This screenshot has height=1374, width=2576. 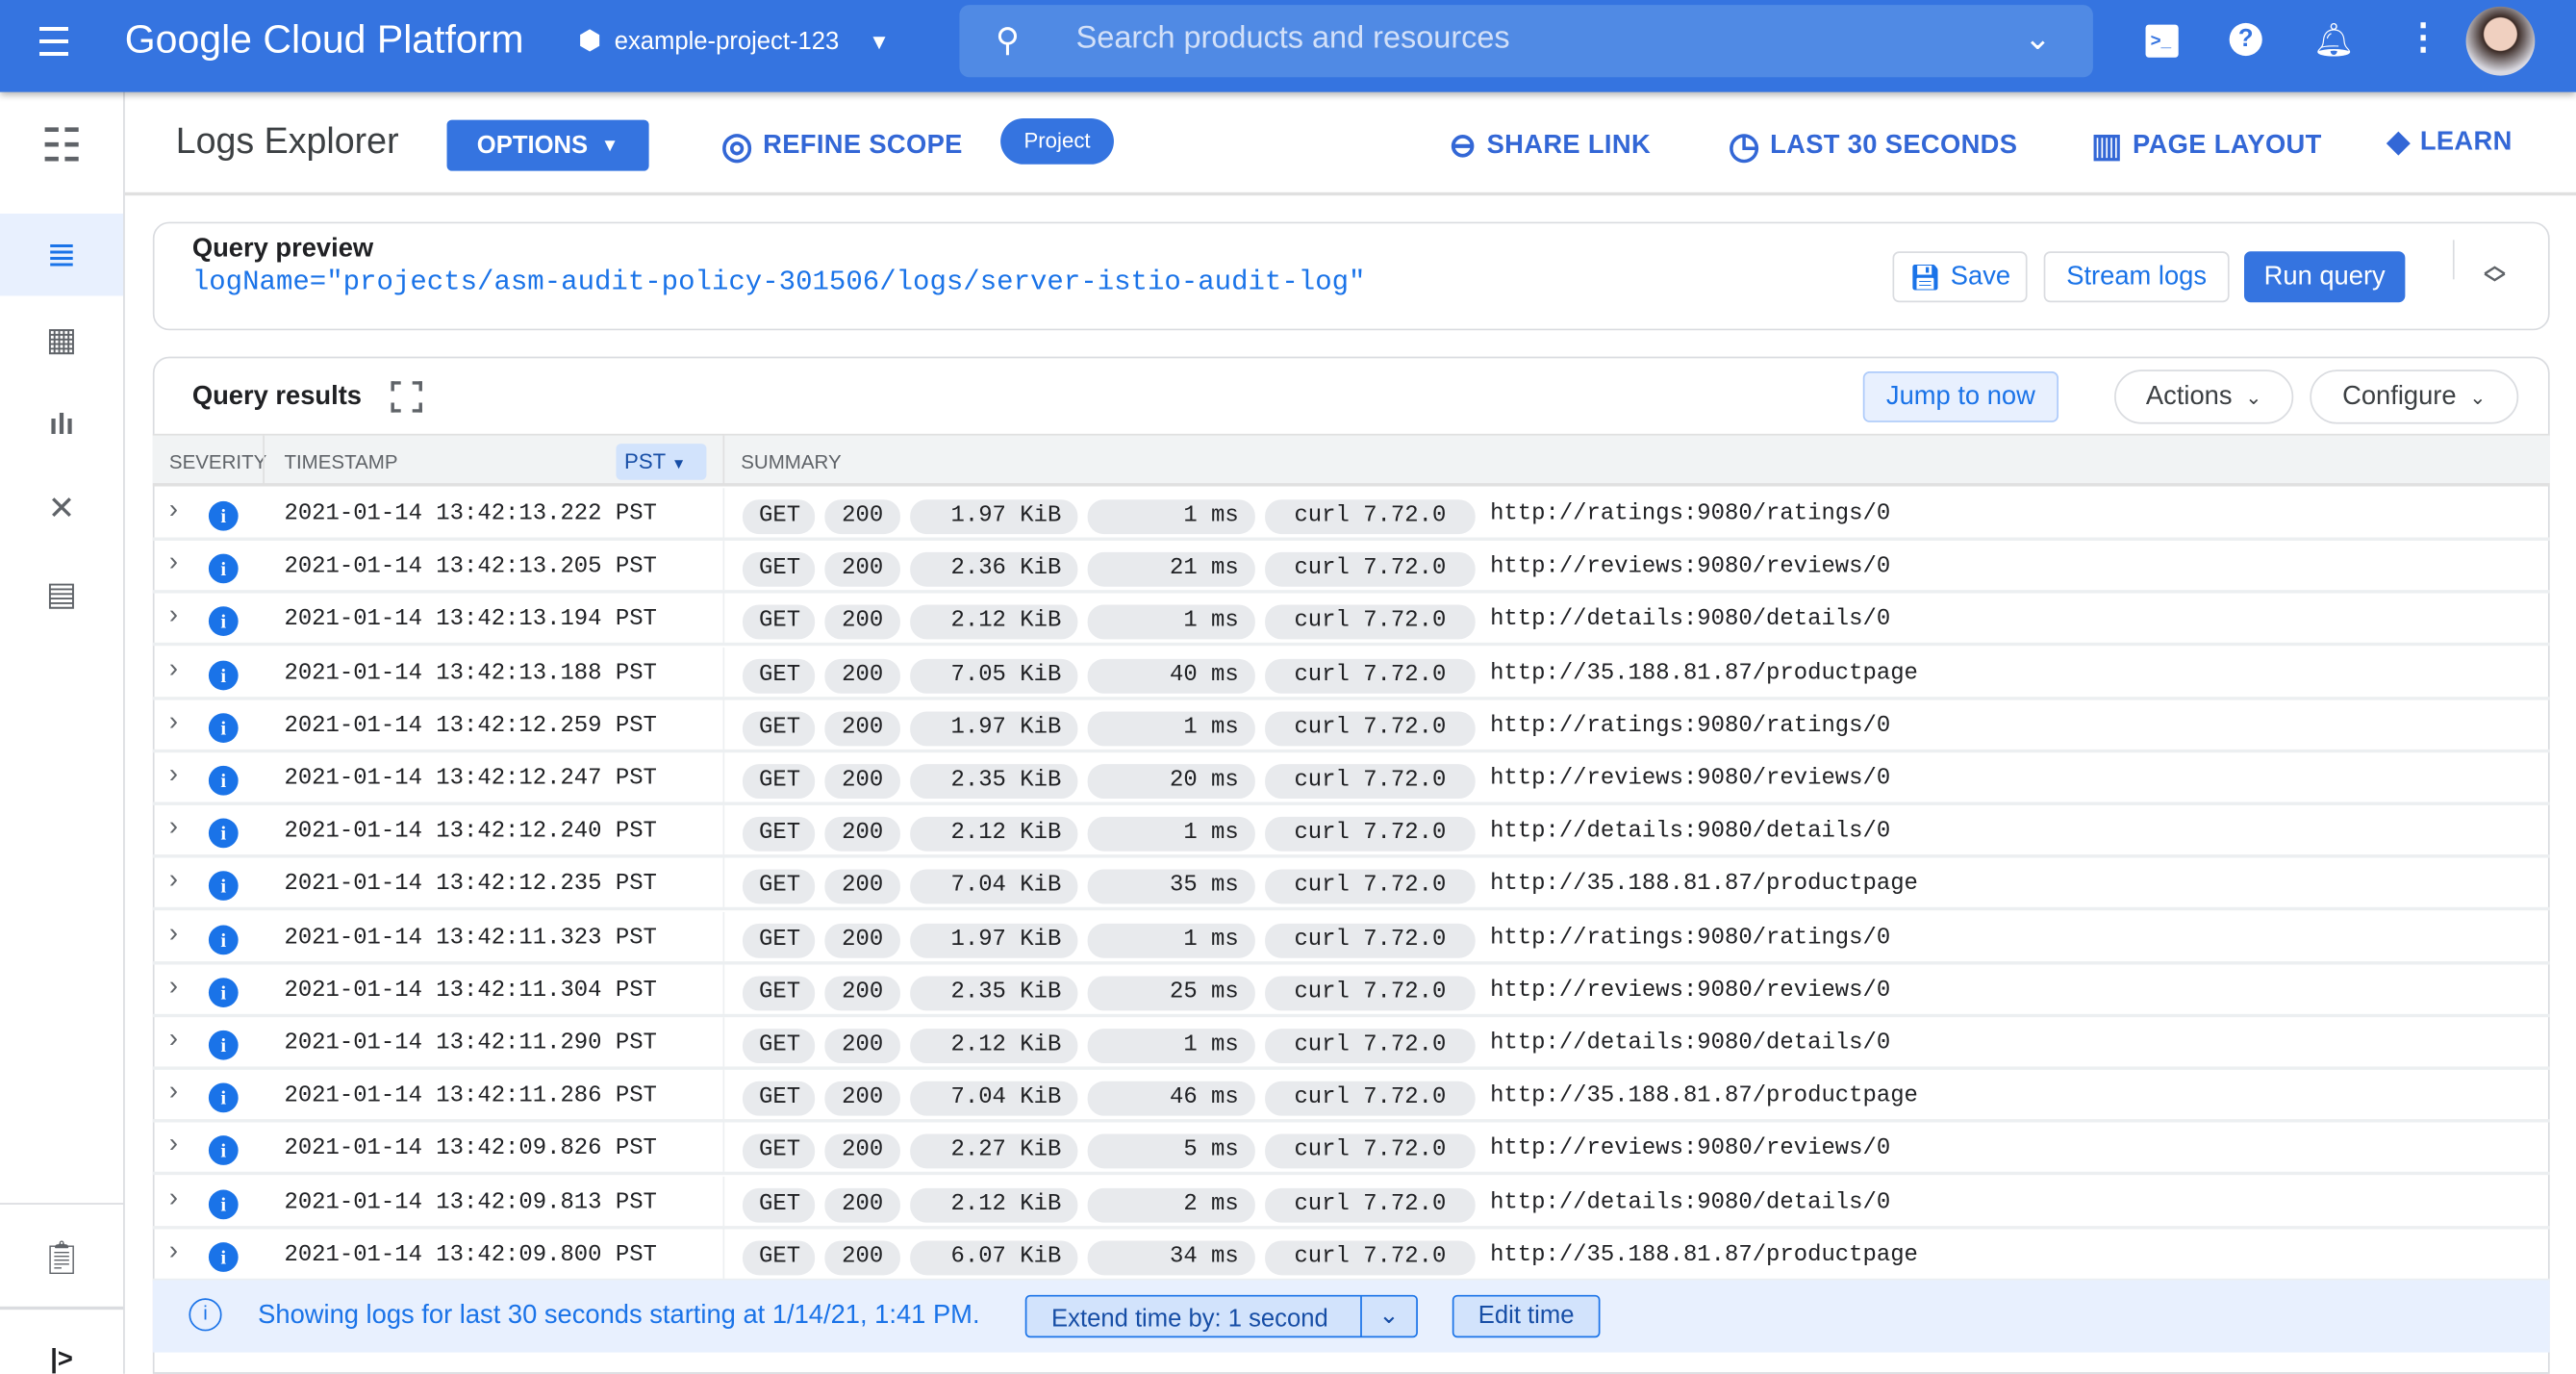 What do you see at coordinates (1171, 1204) in the screenshot?
I see `summary-chip-latency: 2 ms` at bounding box center [1171, 1204].